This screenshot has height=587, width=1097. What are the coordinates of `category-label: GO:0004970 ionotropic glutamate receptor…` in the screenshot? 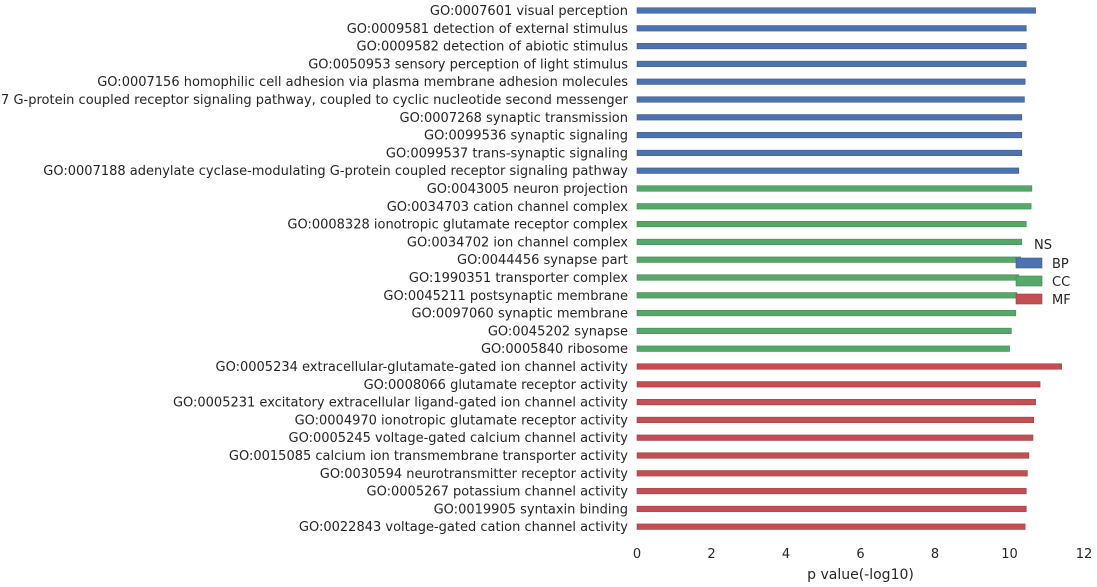 It's located at (462, 420).